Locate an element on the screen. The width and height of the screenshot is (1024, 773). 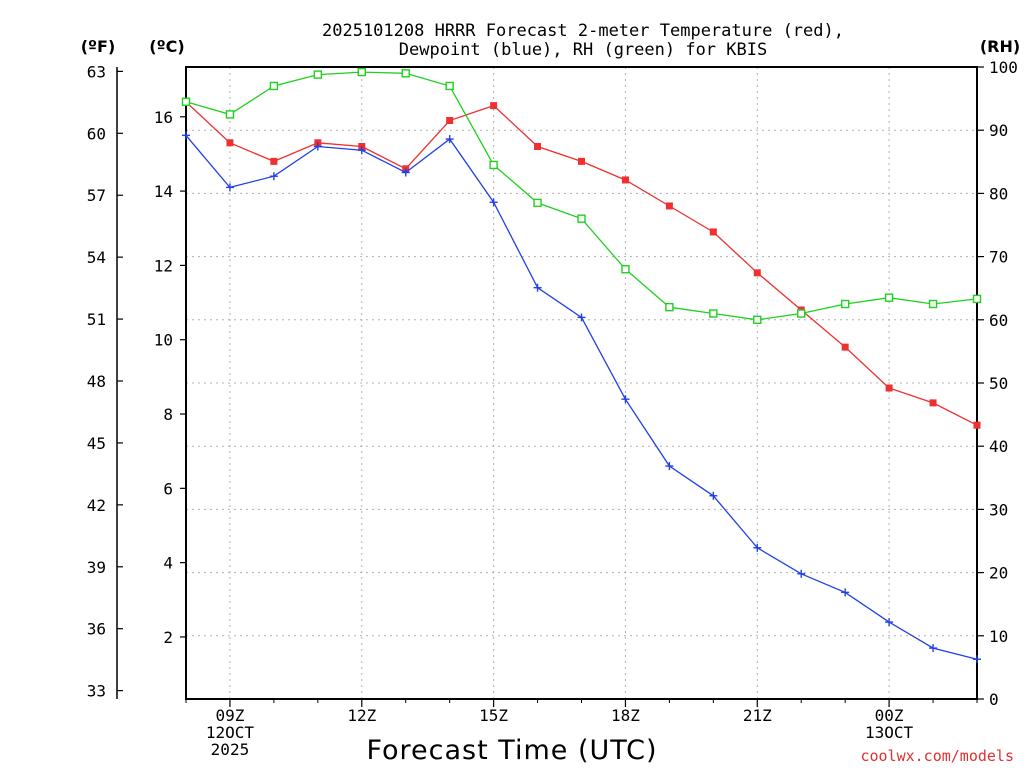
x-tick-label: 09Z is located at coordinates (229, 715).